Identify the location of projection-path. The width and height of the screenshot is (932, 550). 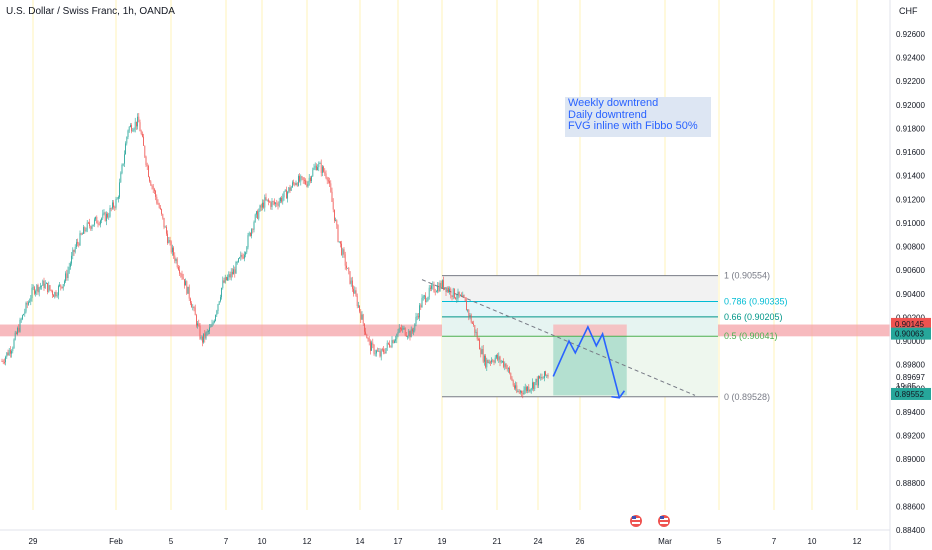
(589, 361).